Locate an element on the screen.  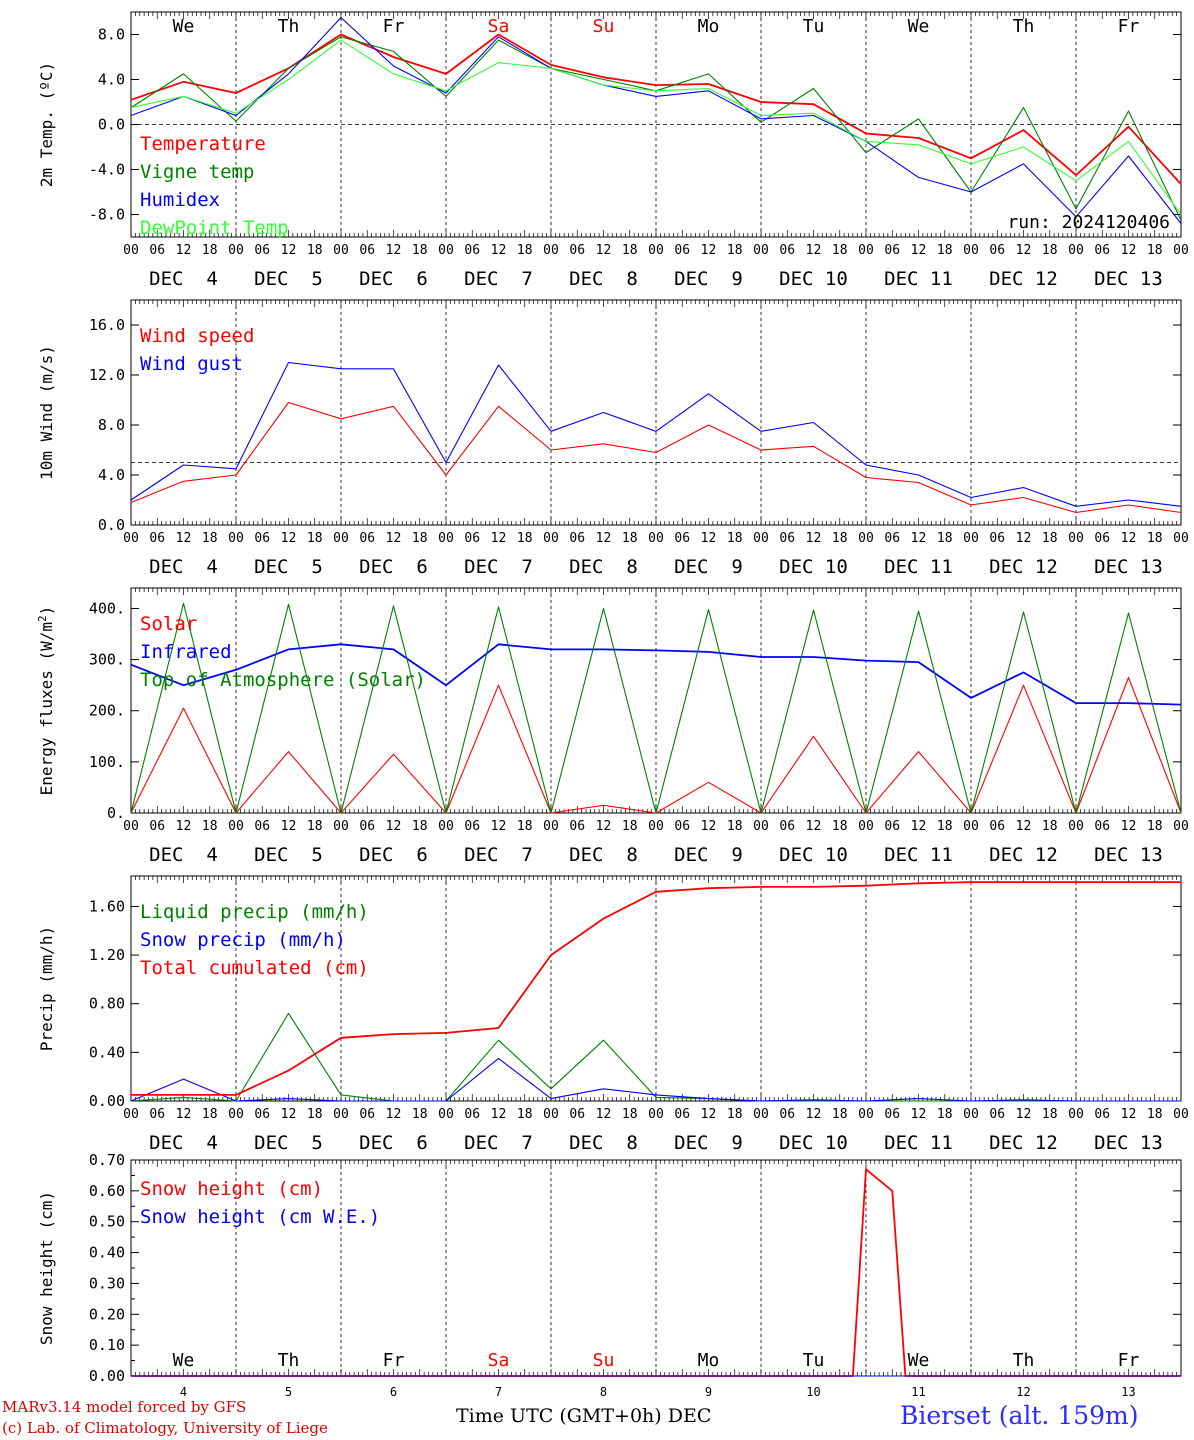
y-tick-label: 300. is located at coordinates (107, 660).